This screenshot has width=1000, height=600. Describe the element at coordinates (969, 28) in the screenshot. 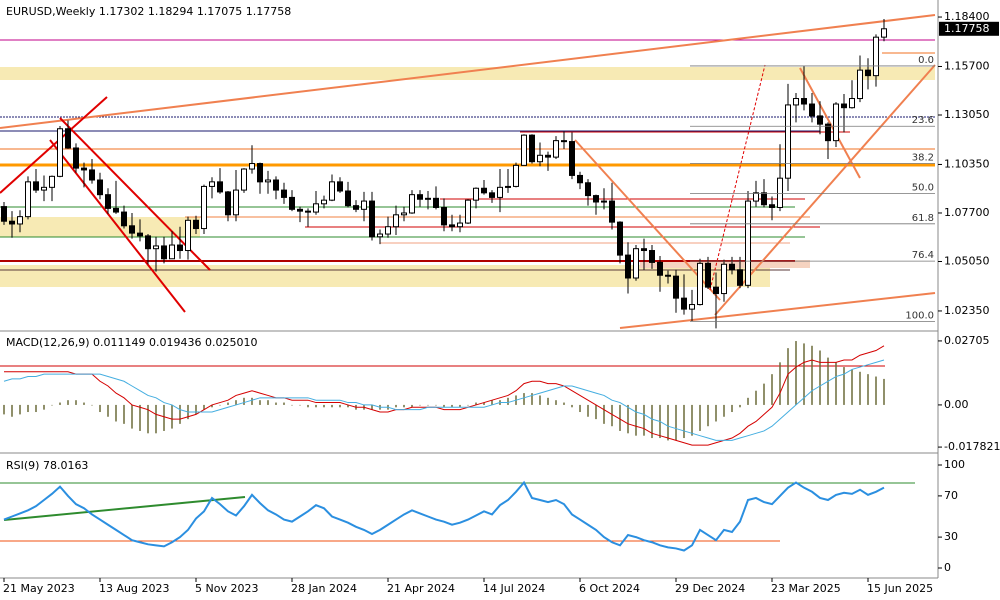

I see `last-price-box` at that location.